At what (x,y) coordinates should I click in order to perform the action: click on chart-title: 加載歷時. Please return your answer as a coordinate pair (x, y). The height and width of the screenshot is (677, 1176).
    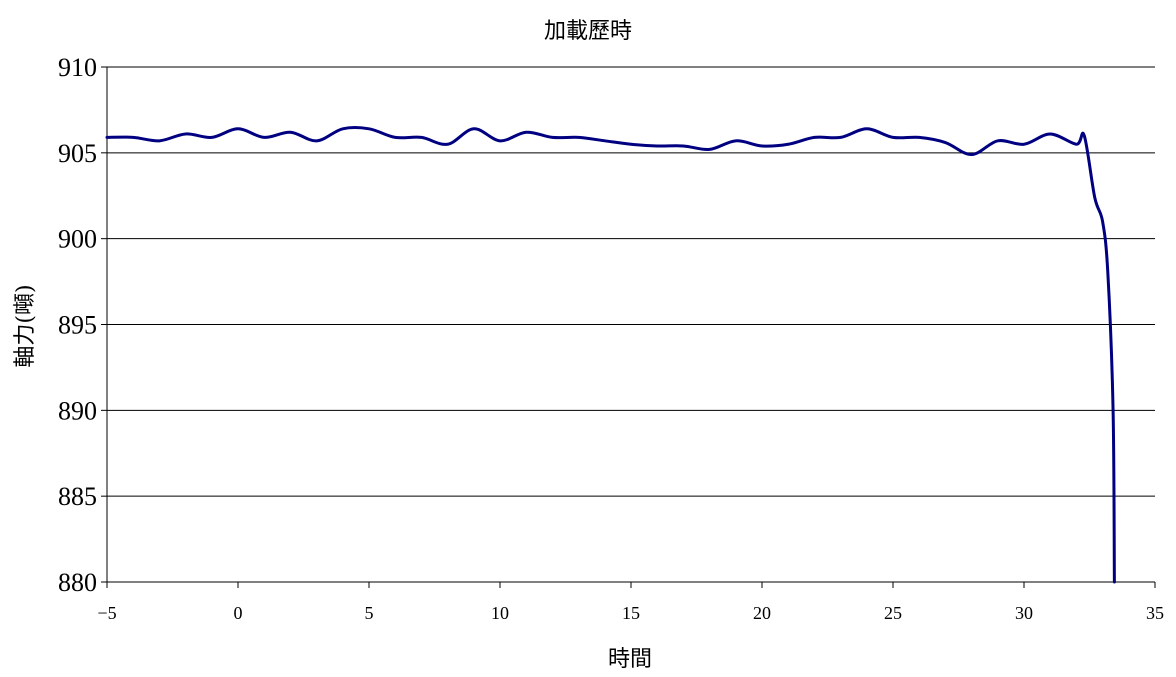
    Looking at the image, I should click on (588, 31).